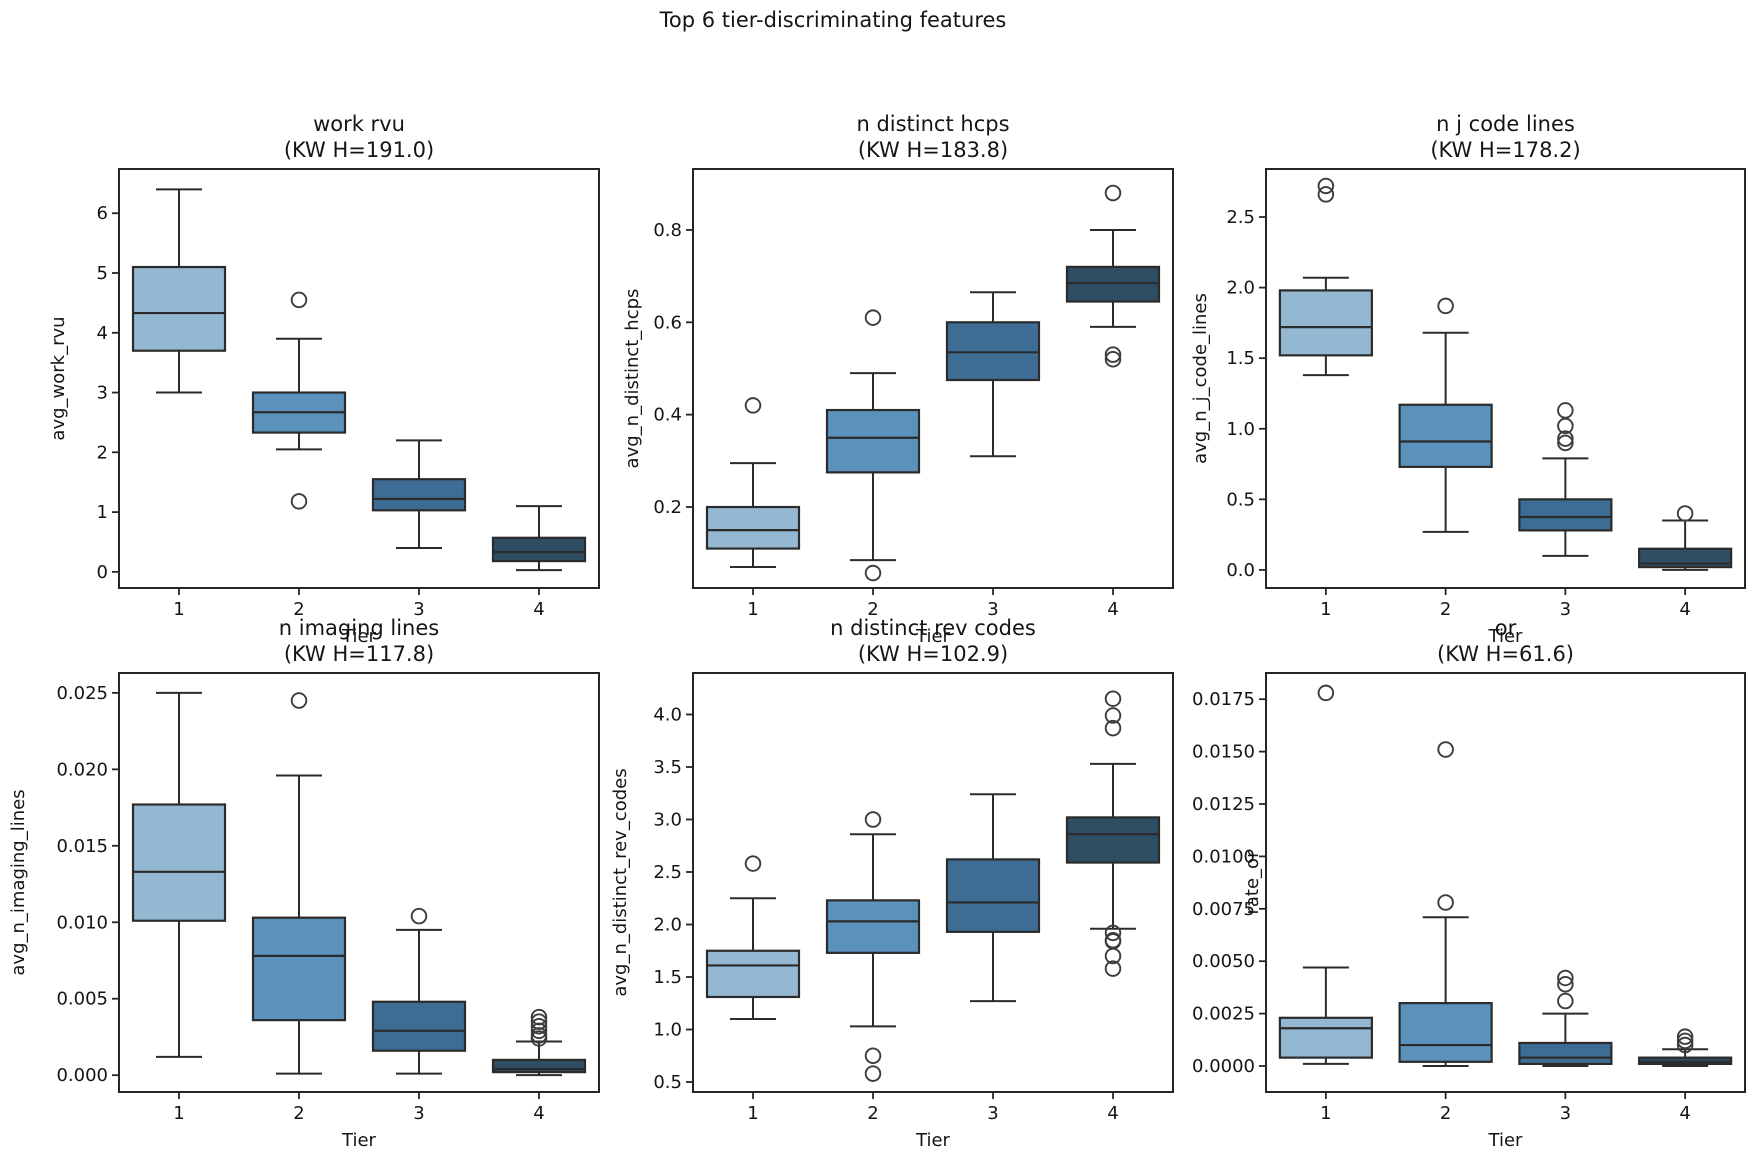 Image resolution: width=1761 pixels, height=1172 pixels. I want to click on y-tick-label: 0.020, so click(82, 769).